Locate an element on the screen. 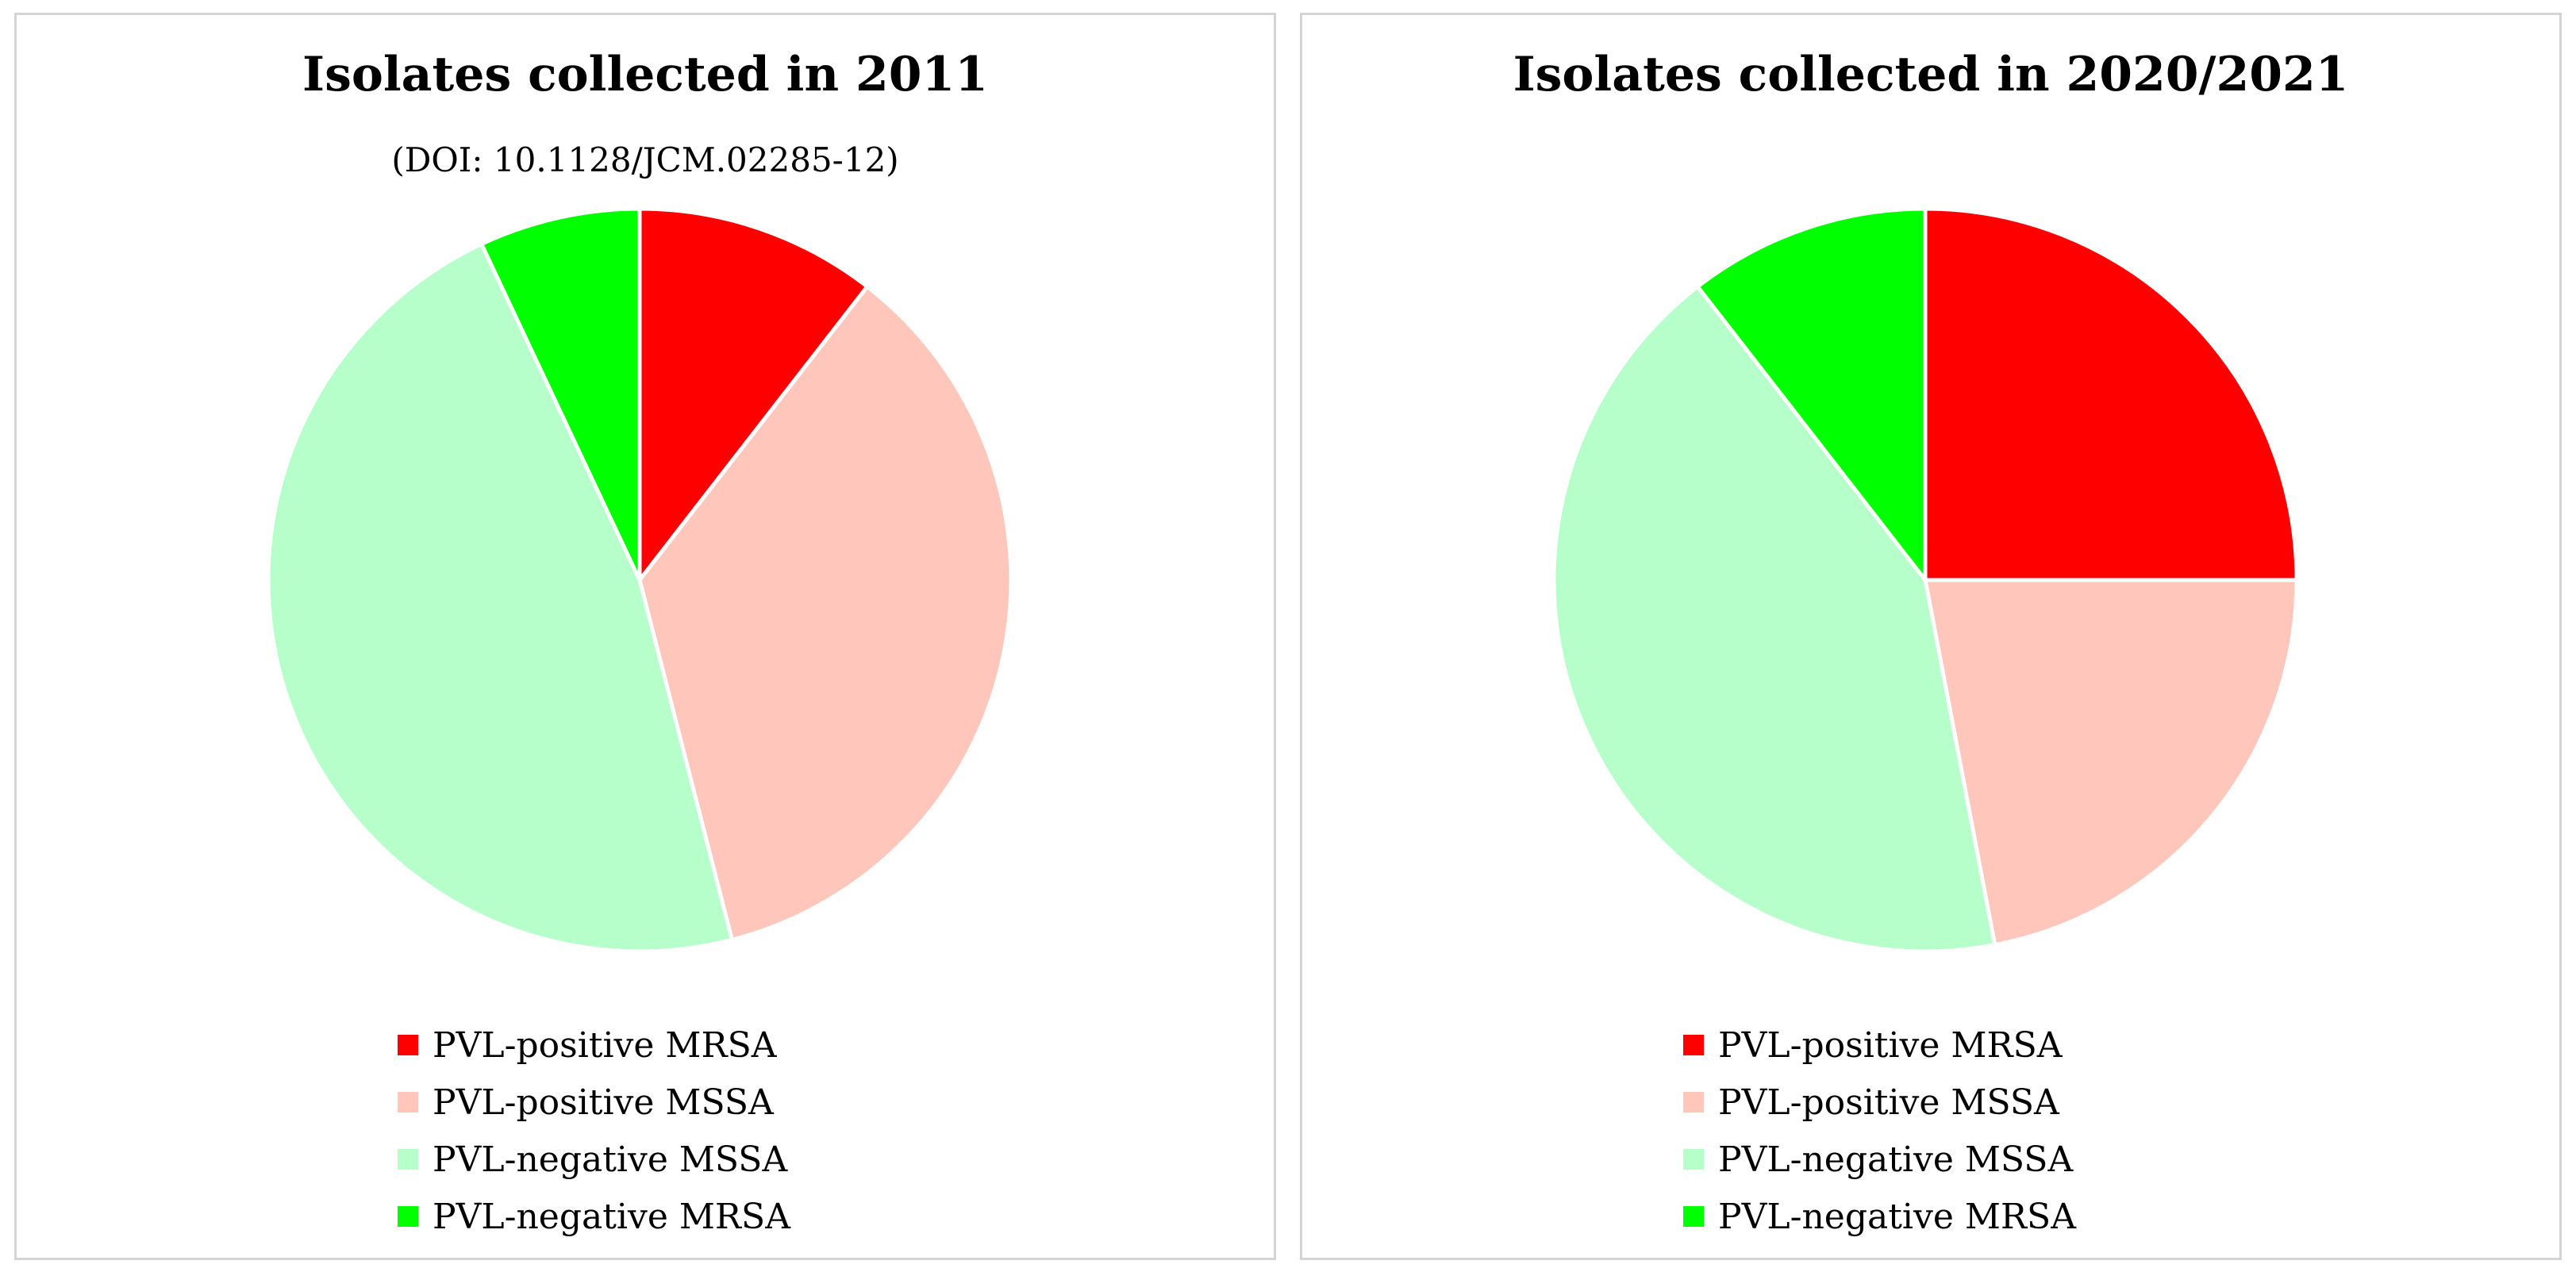 Image resolution: width=2576 pixels, height=1272 pixels. chart-title: Isolates collected in 2020/2021 is located at coordinates (1931, 74).